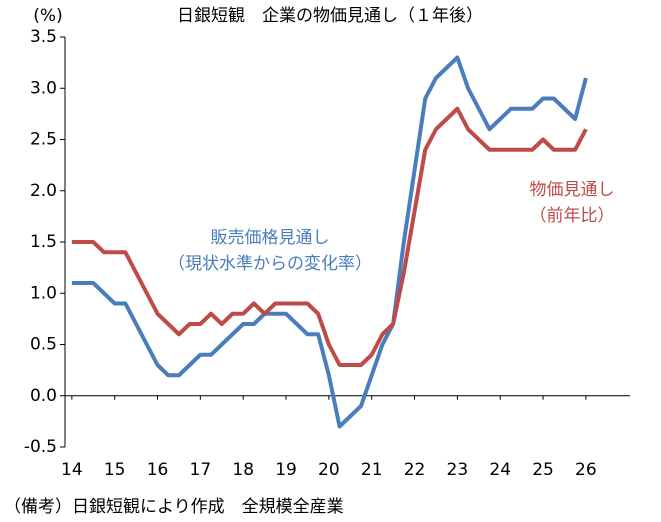 The height and width of the screenshot is (522, 661). I want to click on series-label: 販売価格見通し, so click(270, 238).